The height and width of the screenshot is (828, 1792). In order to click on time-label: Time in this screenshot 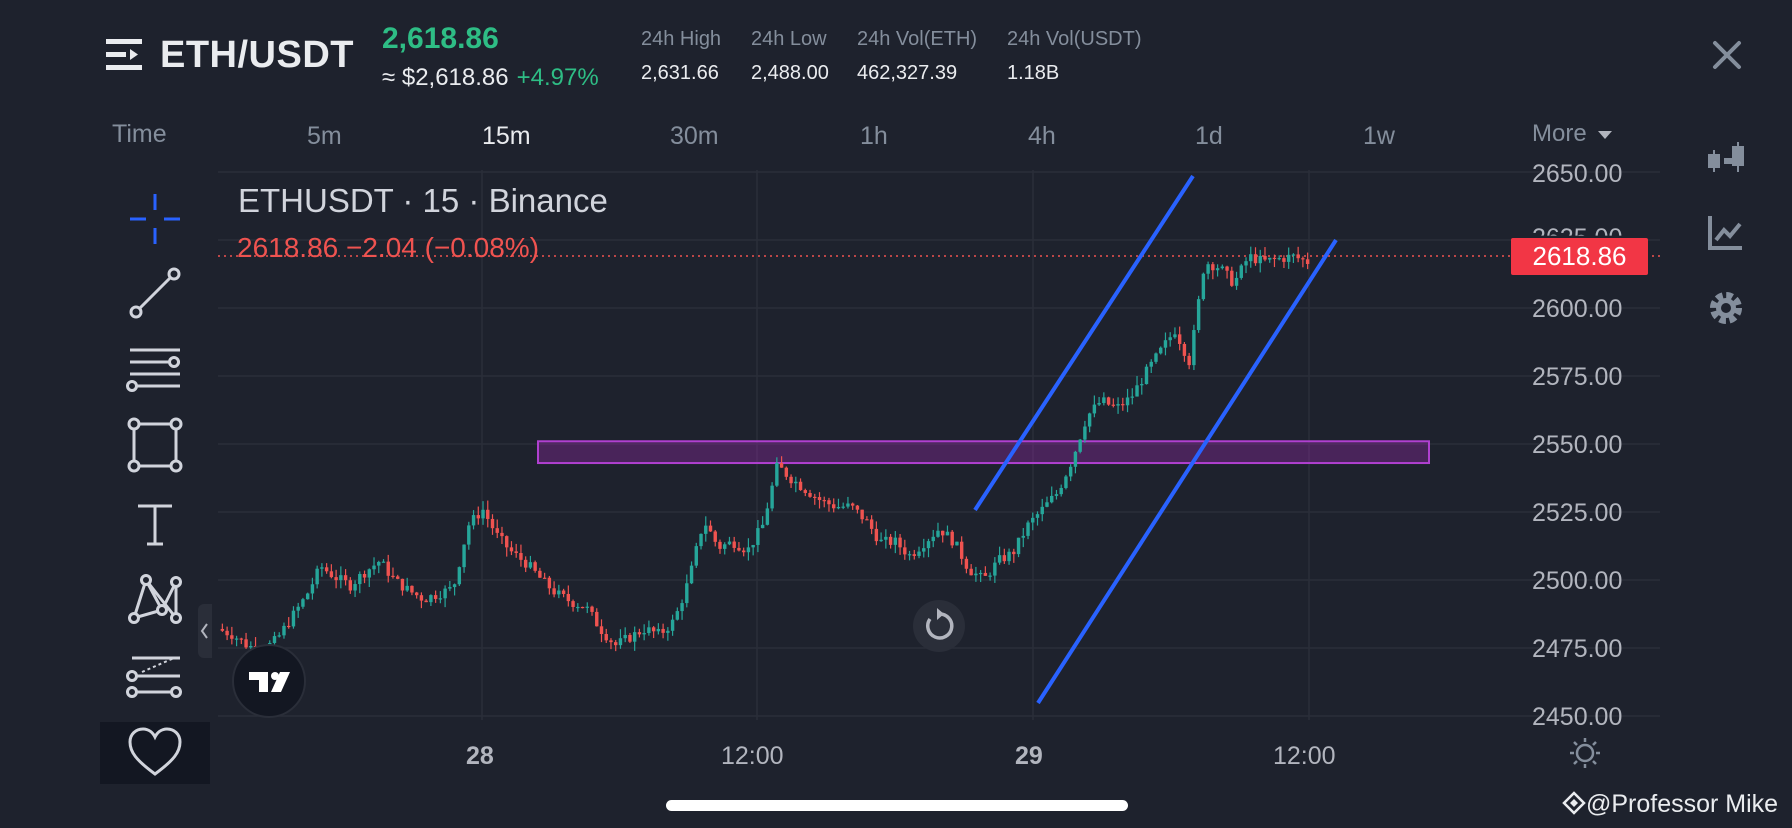, I will do `click(139, 134)`.